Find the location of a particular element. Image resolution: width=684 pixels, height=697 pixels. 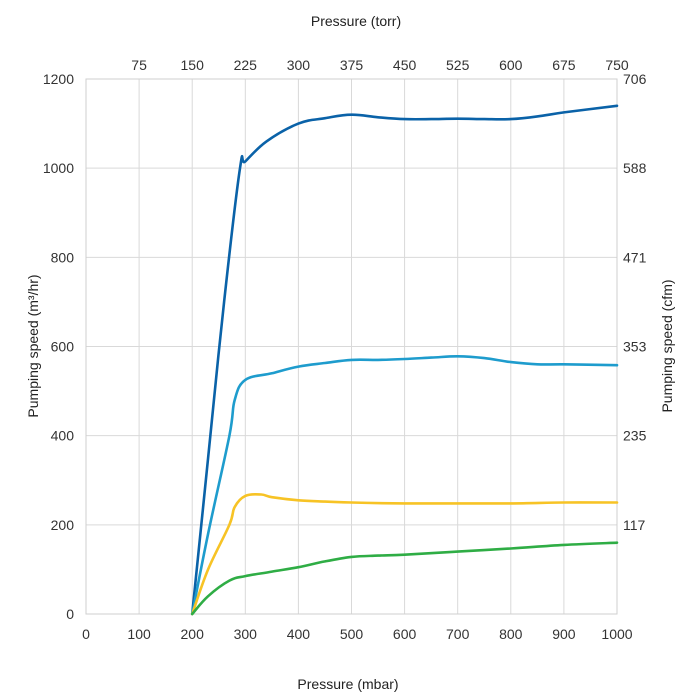

top-tick-label: 150 is located at coordinates (193, 65).